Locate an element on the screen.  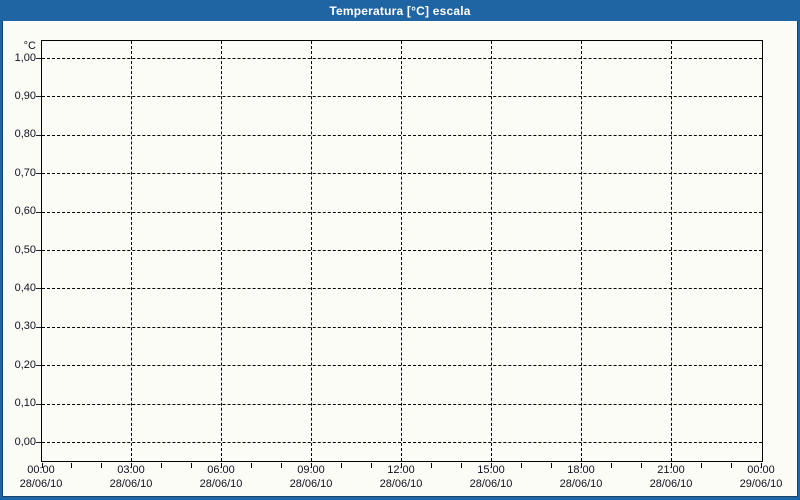
y-axis-label: 0,90 is located at coordinates (25, 95).